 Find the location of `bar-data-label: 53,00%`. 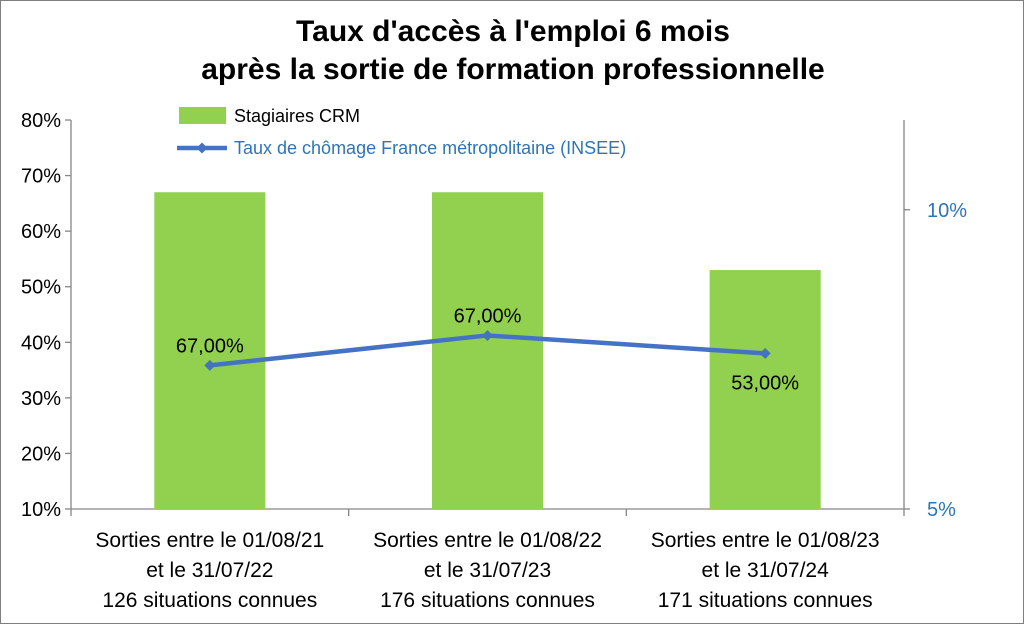

bar-data-label: 53,00% is located at coordinates (765, 383).